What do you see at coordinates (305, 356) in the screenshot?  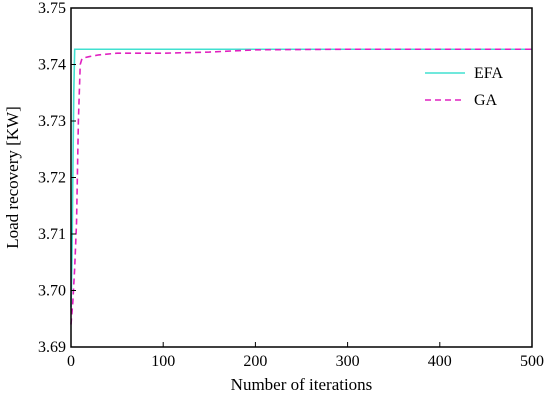 I see `x-axis-ticks: 0 100 200 300 400 500` at bounding box center [305, 356].